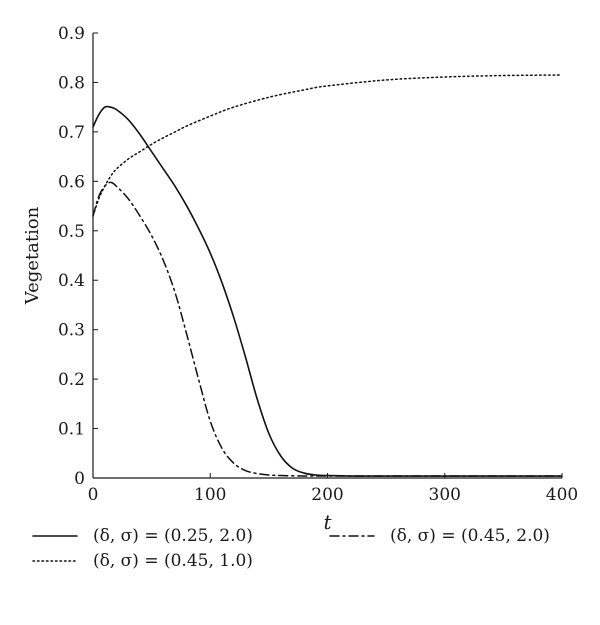  I want to click on legend-item: (δ, σ) = (0.45, 2.0), so click(439, 536).